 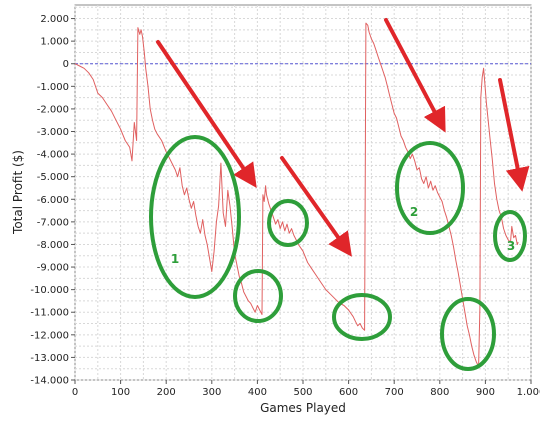 What do you see at coordinates (303, 408) in the screenshot?
I see `x-axis-title: Games Played` at bounding box center [303, 408].